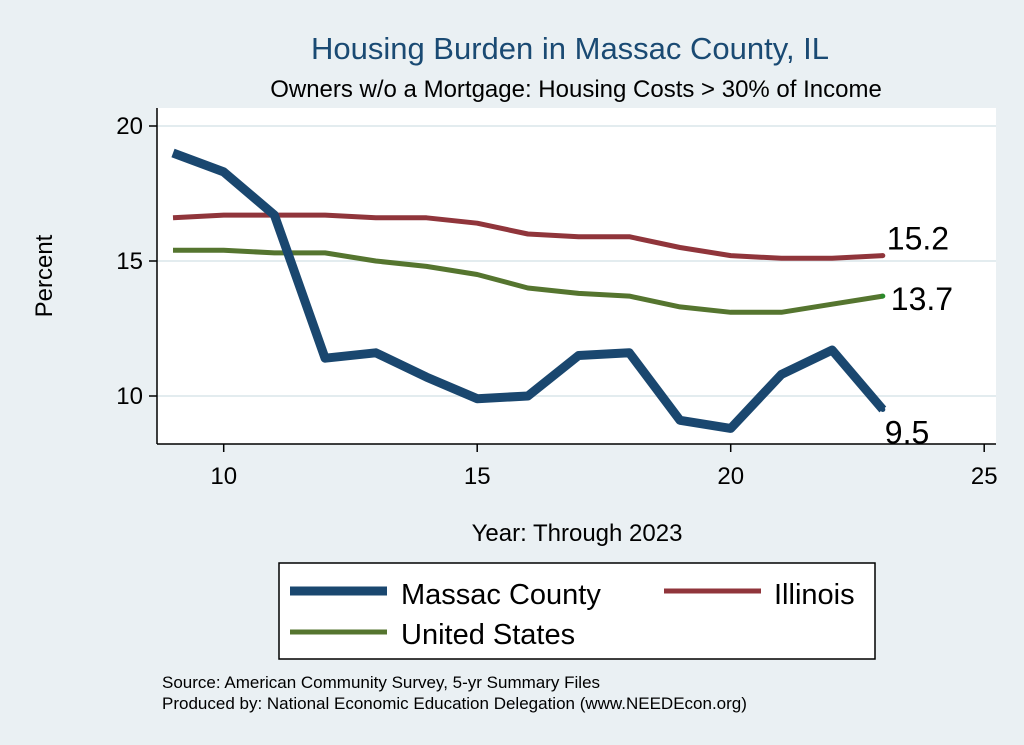 The height and width of the screenshot is (745, 1024). Describe the element at coordinates (44, 275) in the screenshot. I see `y-axis-label: Percent` at that location.